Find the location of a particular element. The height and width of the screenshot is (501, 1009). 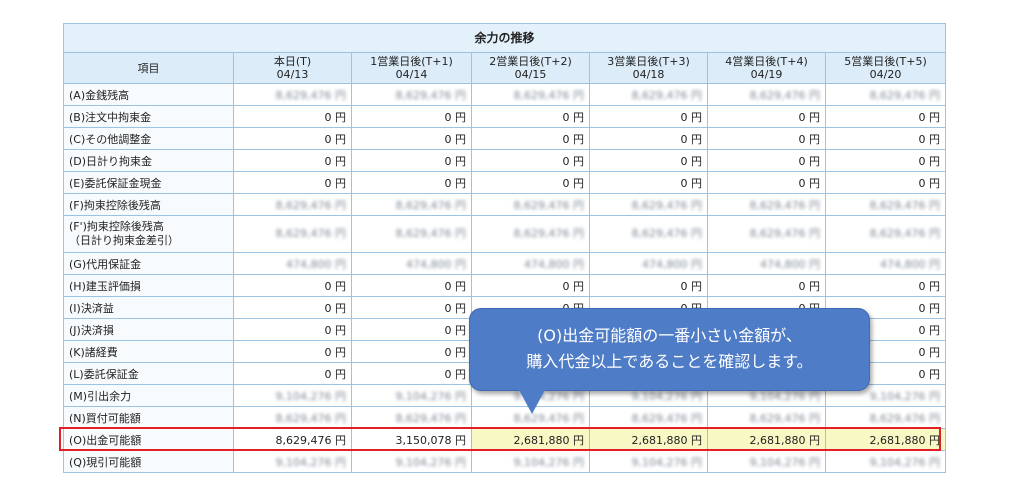

value-cell: 3,150,078 円 is located at coordinates (411, 439).